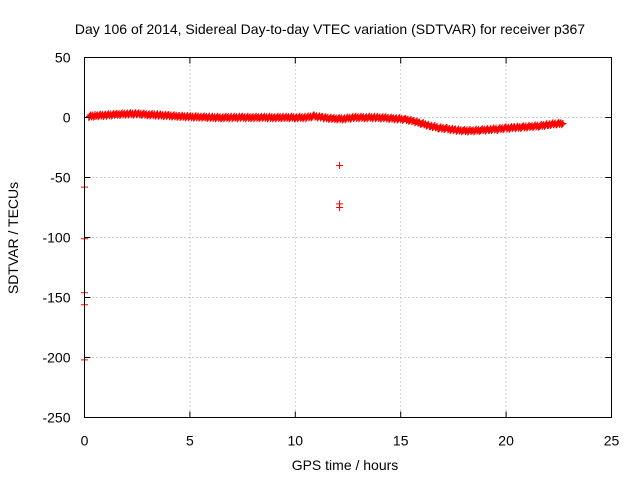 The image size is (640, 480). I want to click on y-tick-label: -50, so click(60, 178).